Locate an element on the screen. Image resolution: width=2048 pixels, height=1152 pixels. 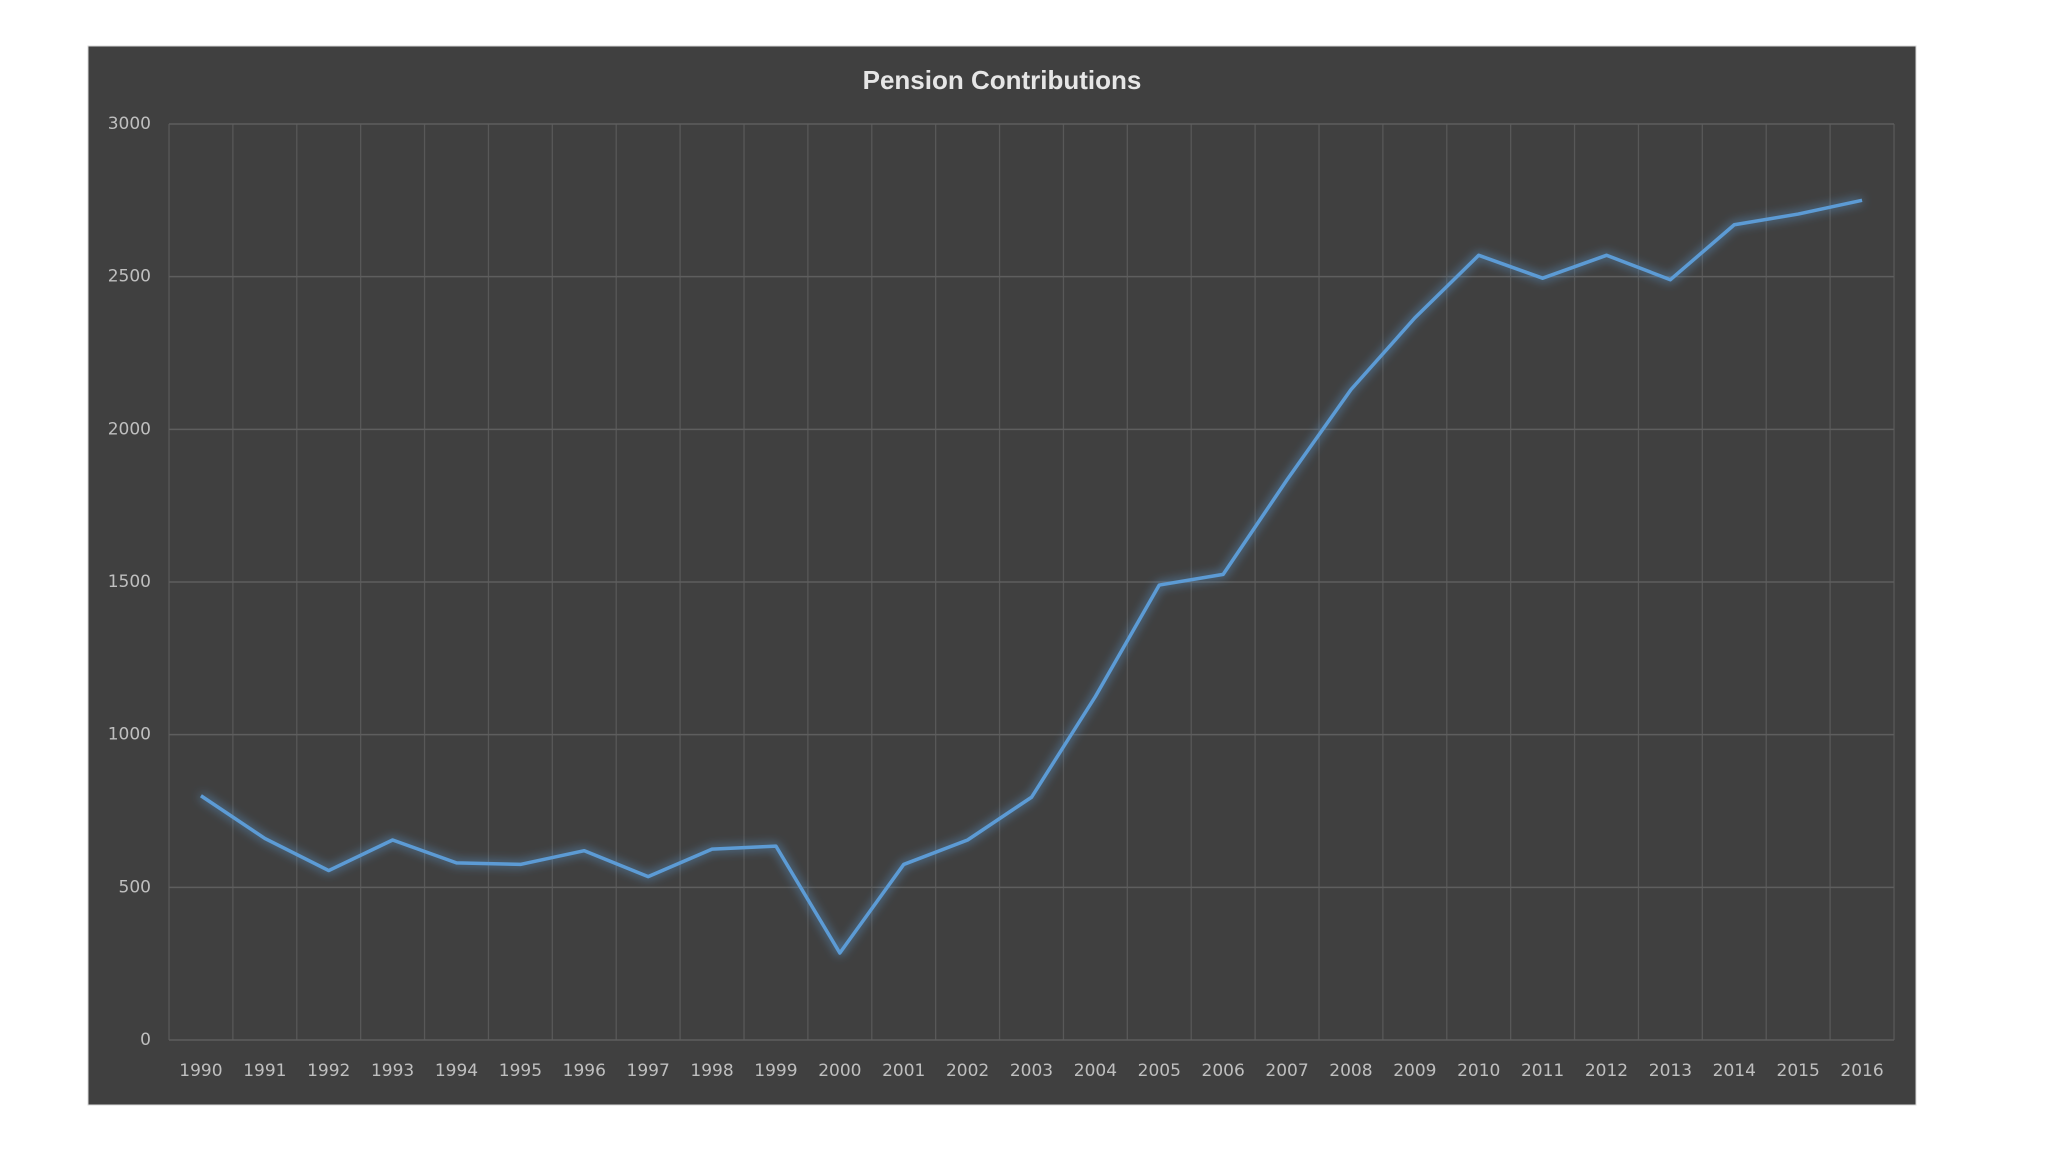
x-tick-label: 2012 is located at coordinates (1606, 1071).